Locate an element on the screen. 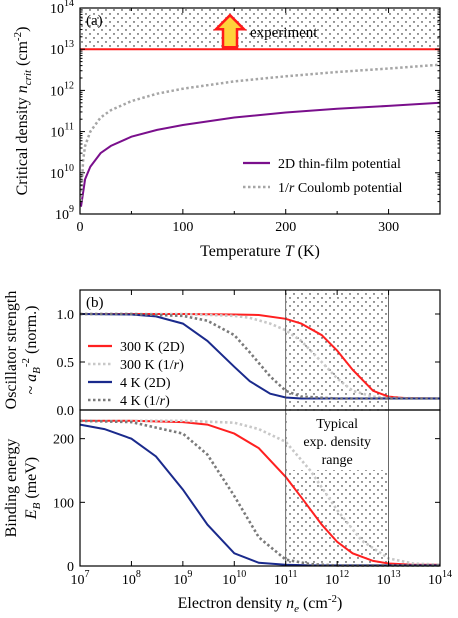 The width and height of the screenshot is (458, 618). x-tick-label: 10⁷ is located at coordinates (80, 578).